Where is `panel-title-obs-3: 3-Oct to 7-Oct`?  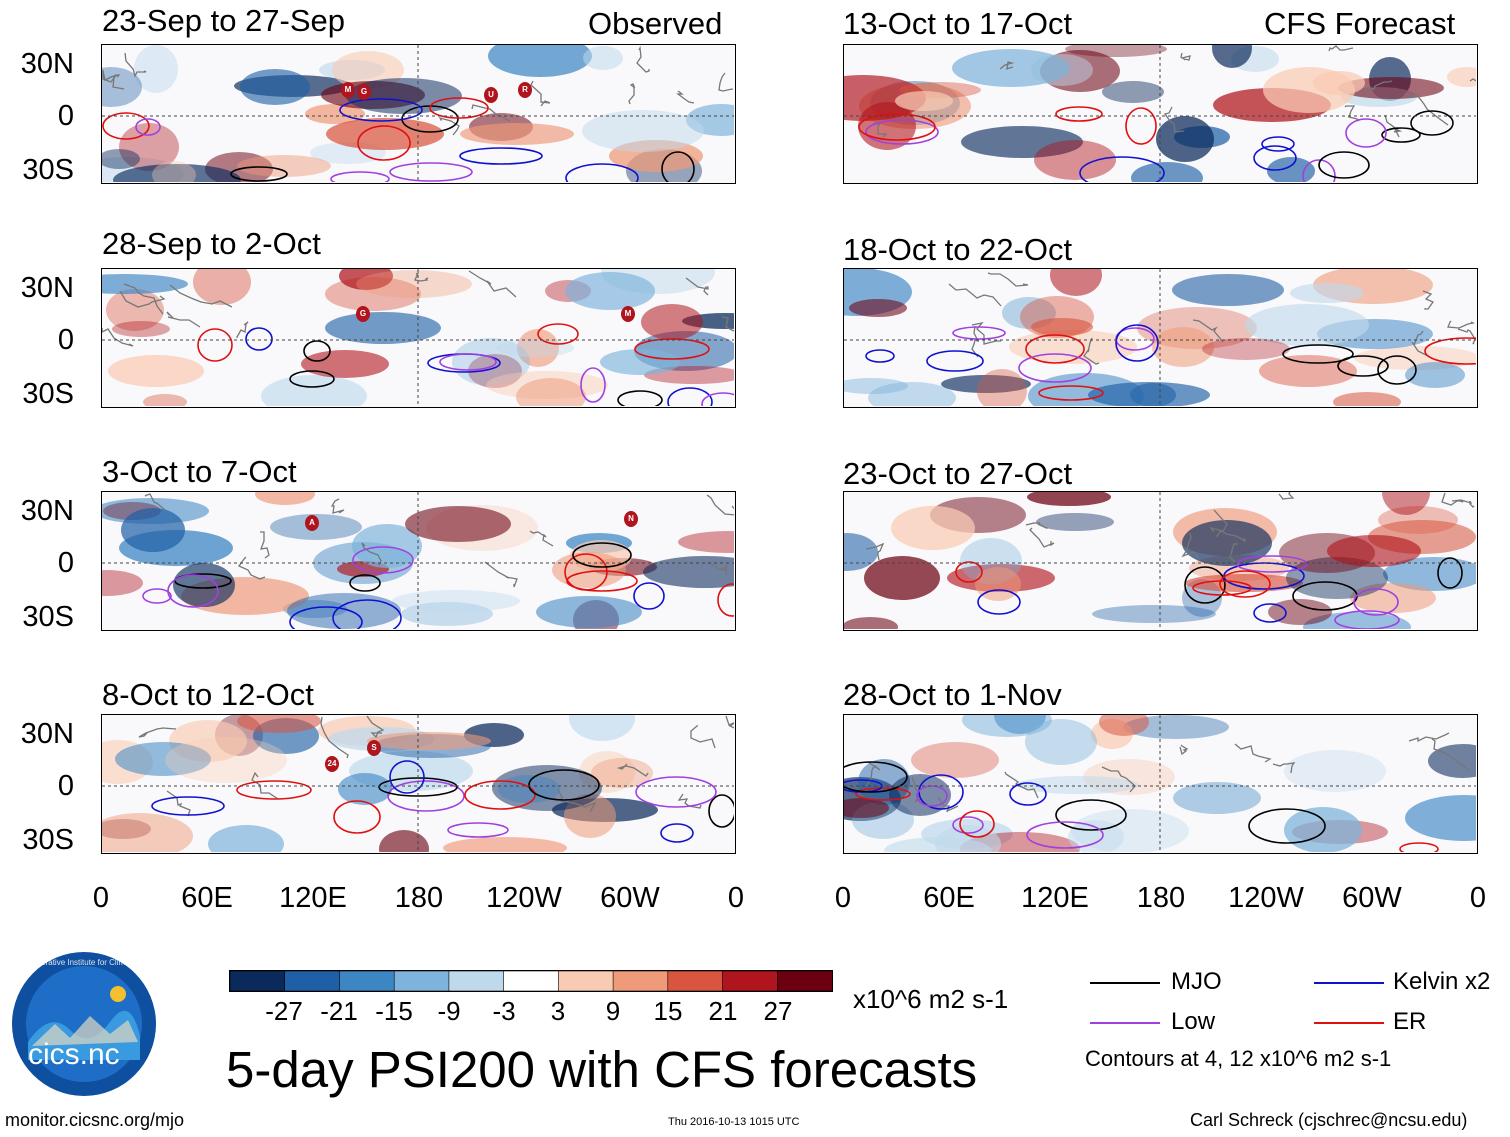
panel-title-obs-3: 3-Oct to 7-Oct is located at coordinates (199, 471).